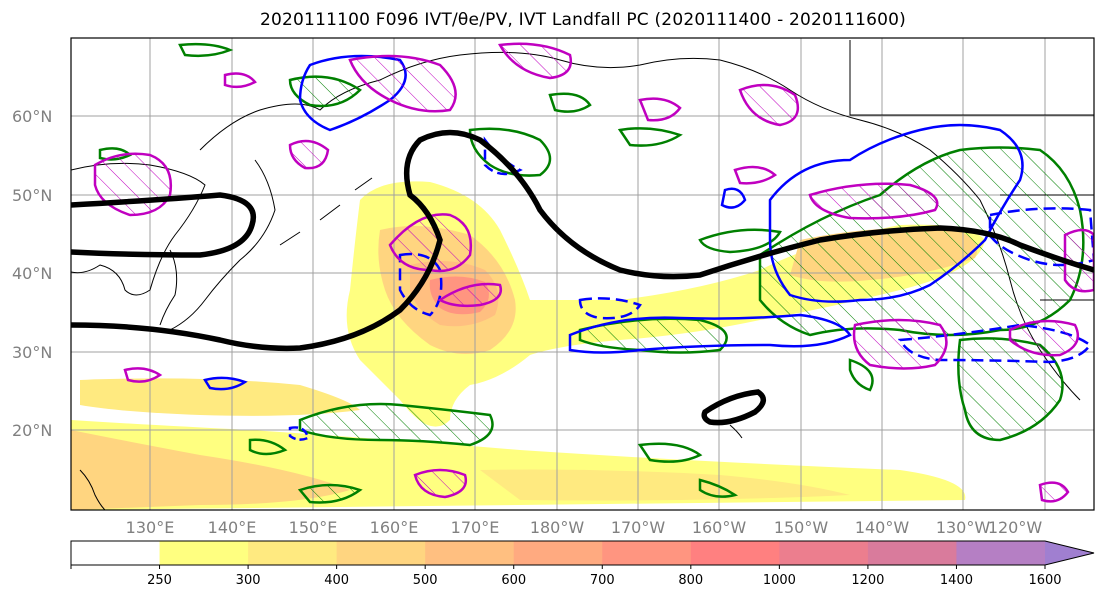  Describe the element at coordinates (336, 580) in the screenshot. I see `colorbar-tick-label: 400` at that location.